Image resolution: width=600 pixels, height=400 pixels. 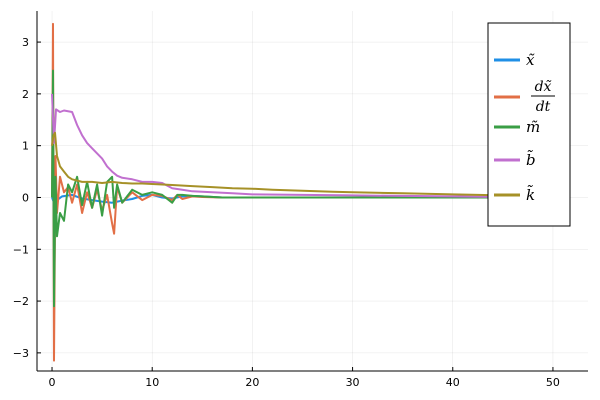 What do you see at coordinates (533, 127) in the screenshot?
I see `legend-label-2: m̃` at bounding box center [533, 127].